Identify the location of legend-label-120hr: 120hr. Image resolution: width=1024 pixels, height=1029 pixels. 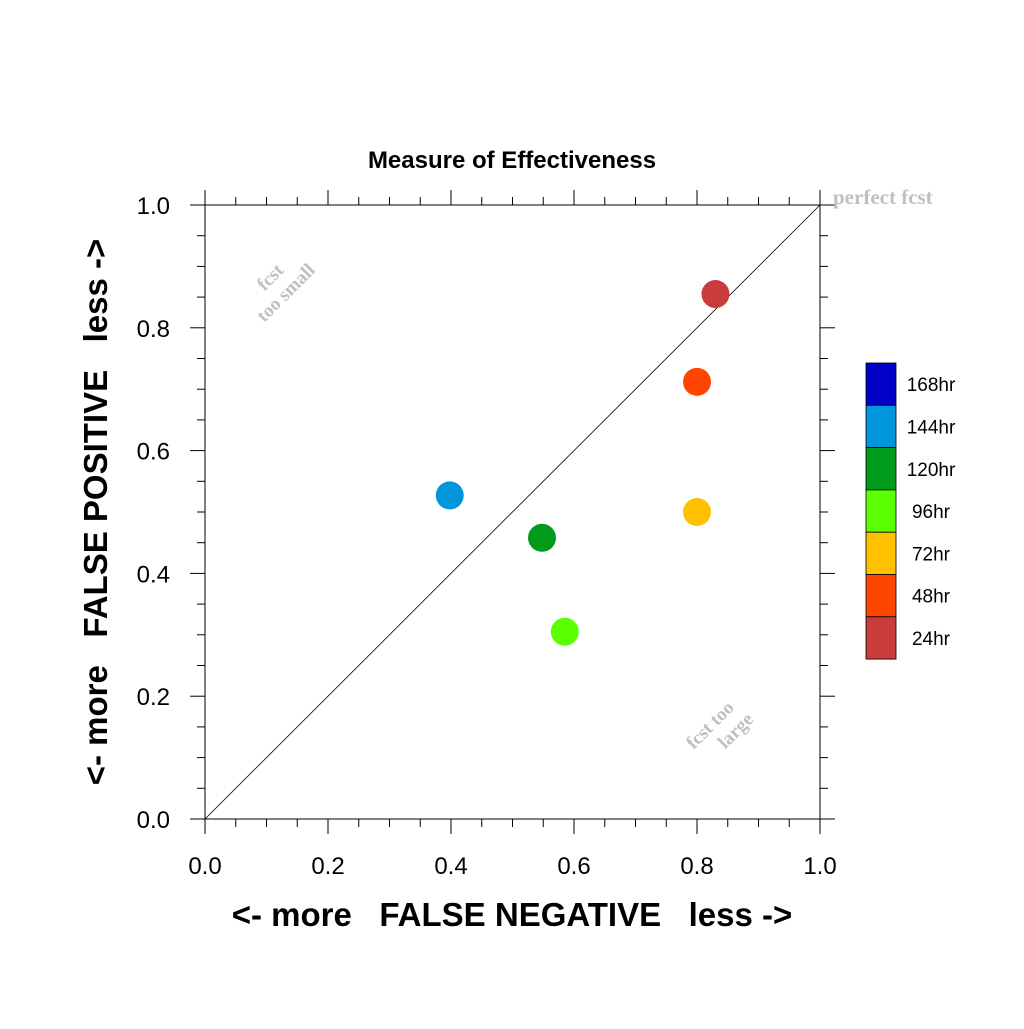
(931, 470).